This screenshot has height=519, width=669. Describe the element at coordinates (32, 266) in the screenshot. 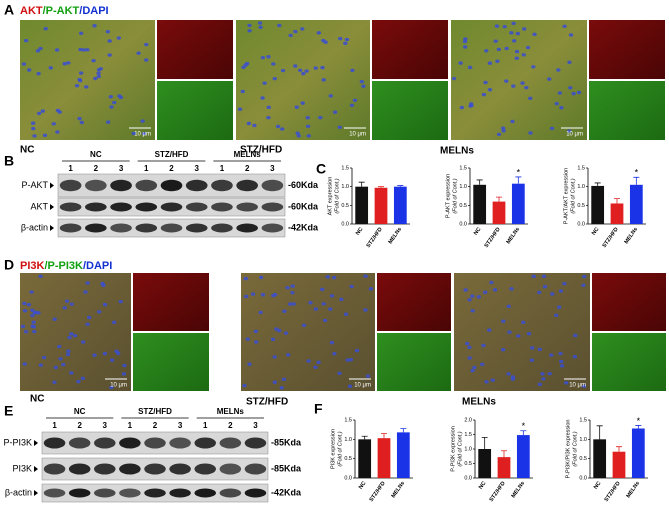

I see `stain-1: PI3K` at that location.